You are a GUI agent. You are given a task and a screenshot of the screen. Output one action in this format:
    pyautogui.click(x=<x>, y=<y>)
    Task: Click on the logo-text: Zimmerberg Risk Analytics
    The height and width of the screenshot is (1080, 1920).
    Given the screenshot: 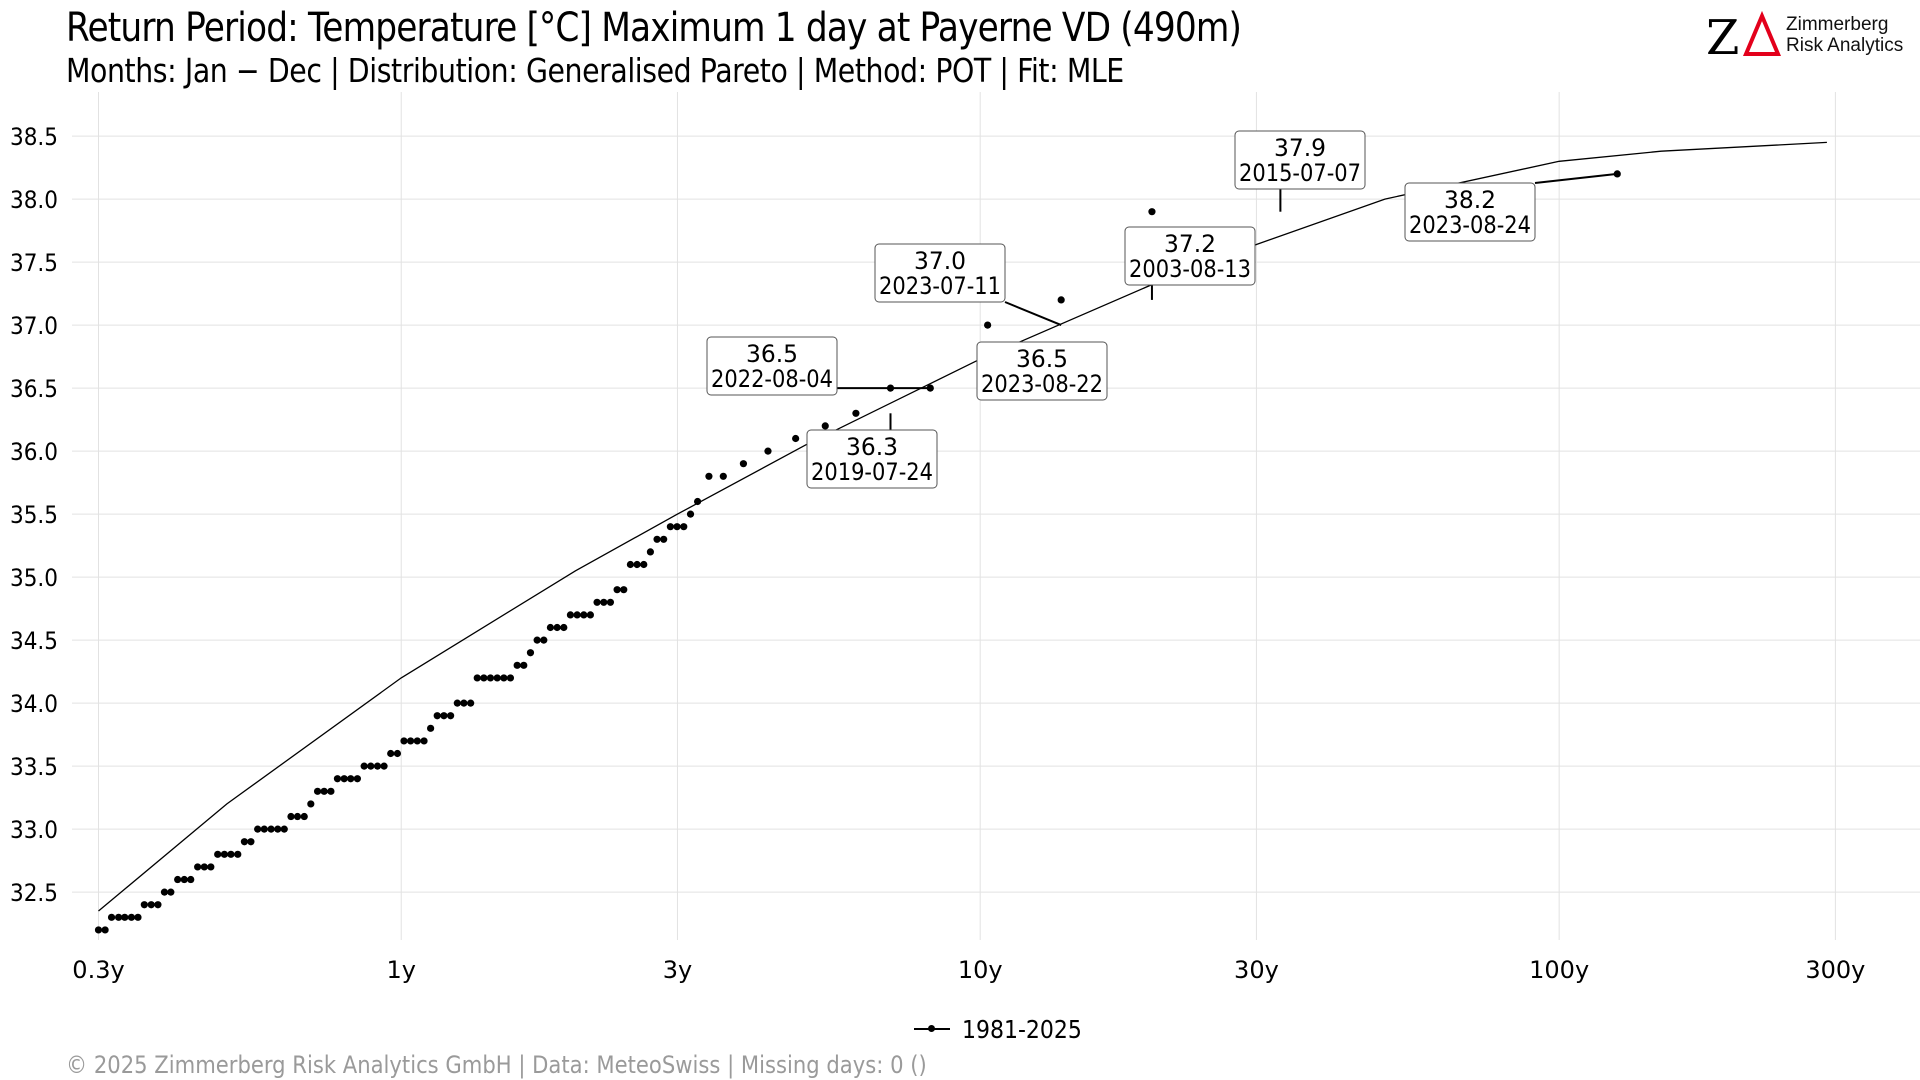 What is the action you would take?
    pyautogui.click(x=1844, y=35)
    